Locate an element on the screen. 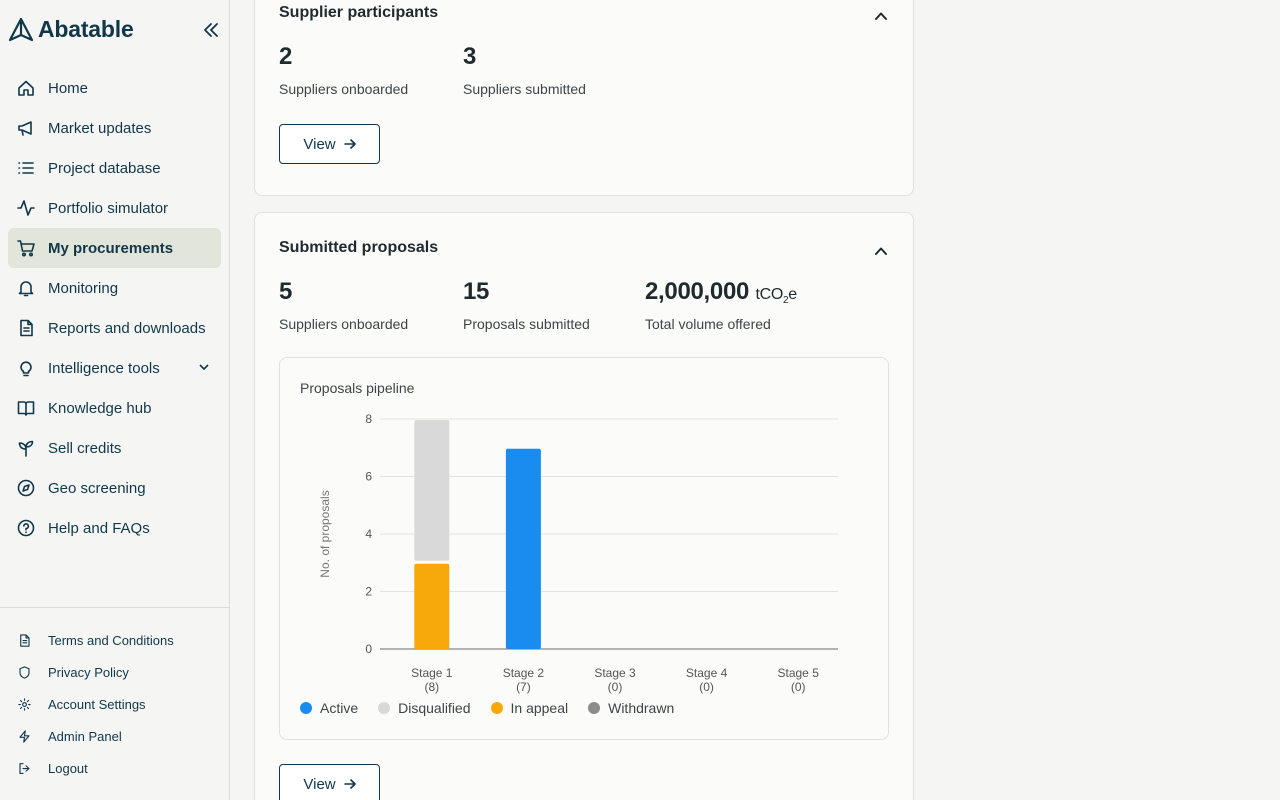 The height and width of the screenshot is (800, 1280). stat-suppliers-submitted: 3 Suppliers submitted is located at coordinates (524, 70).